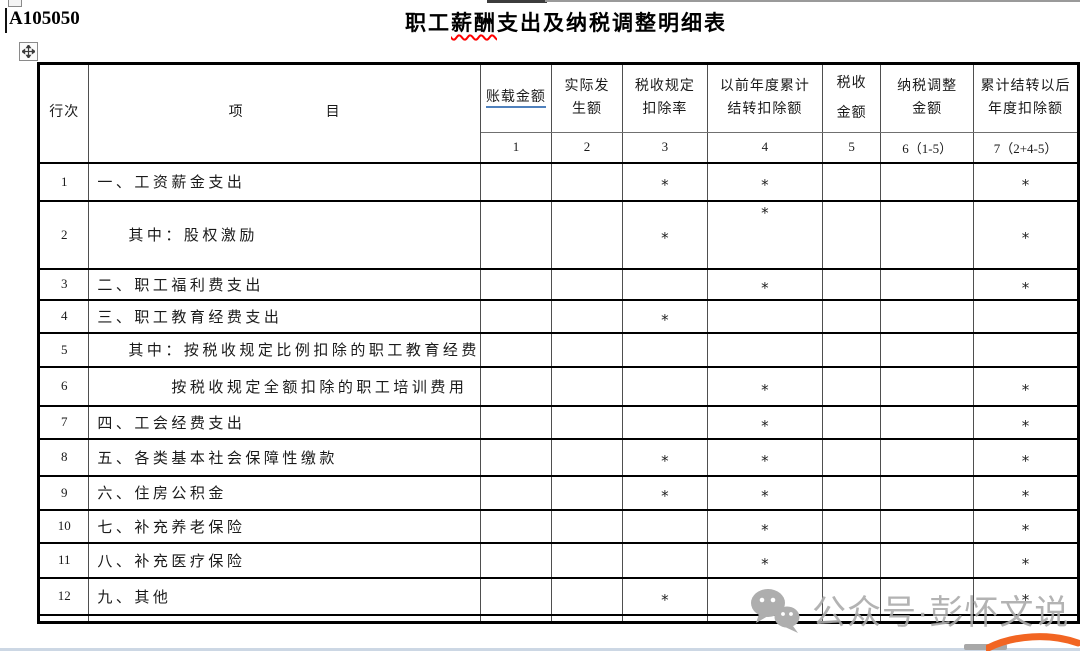 The width and height of the screenshot is (1080, 651). I want to click on cell-r8-c5, so click(852, 457).